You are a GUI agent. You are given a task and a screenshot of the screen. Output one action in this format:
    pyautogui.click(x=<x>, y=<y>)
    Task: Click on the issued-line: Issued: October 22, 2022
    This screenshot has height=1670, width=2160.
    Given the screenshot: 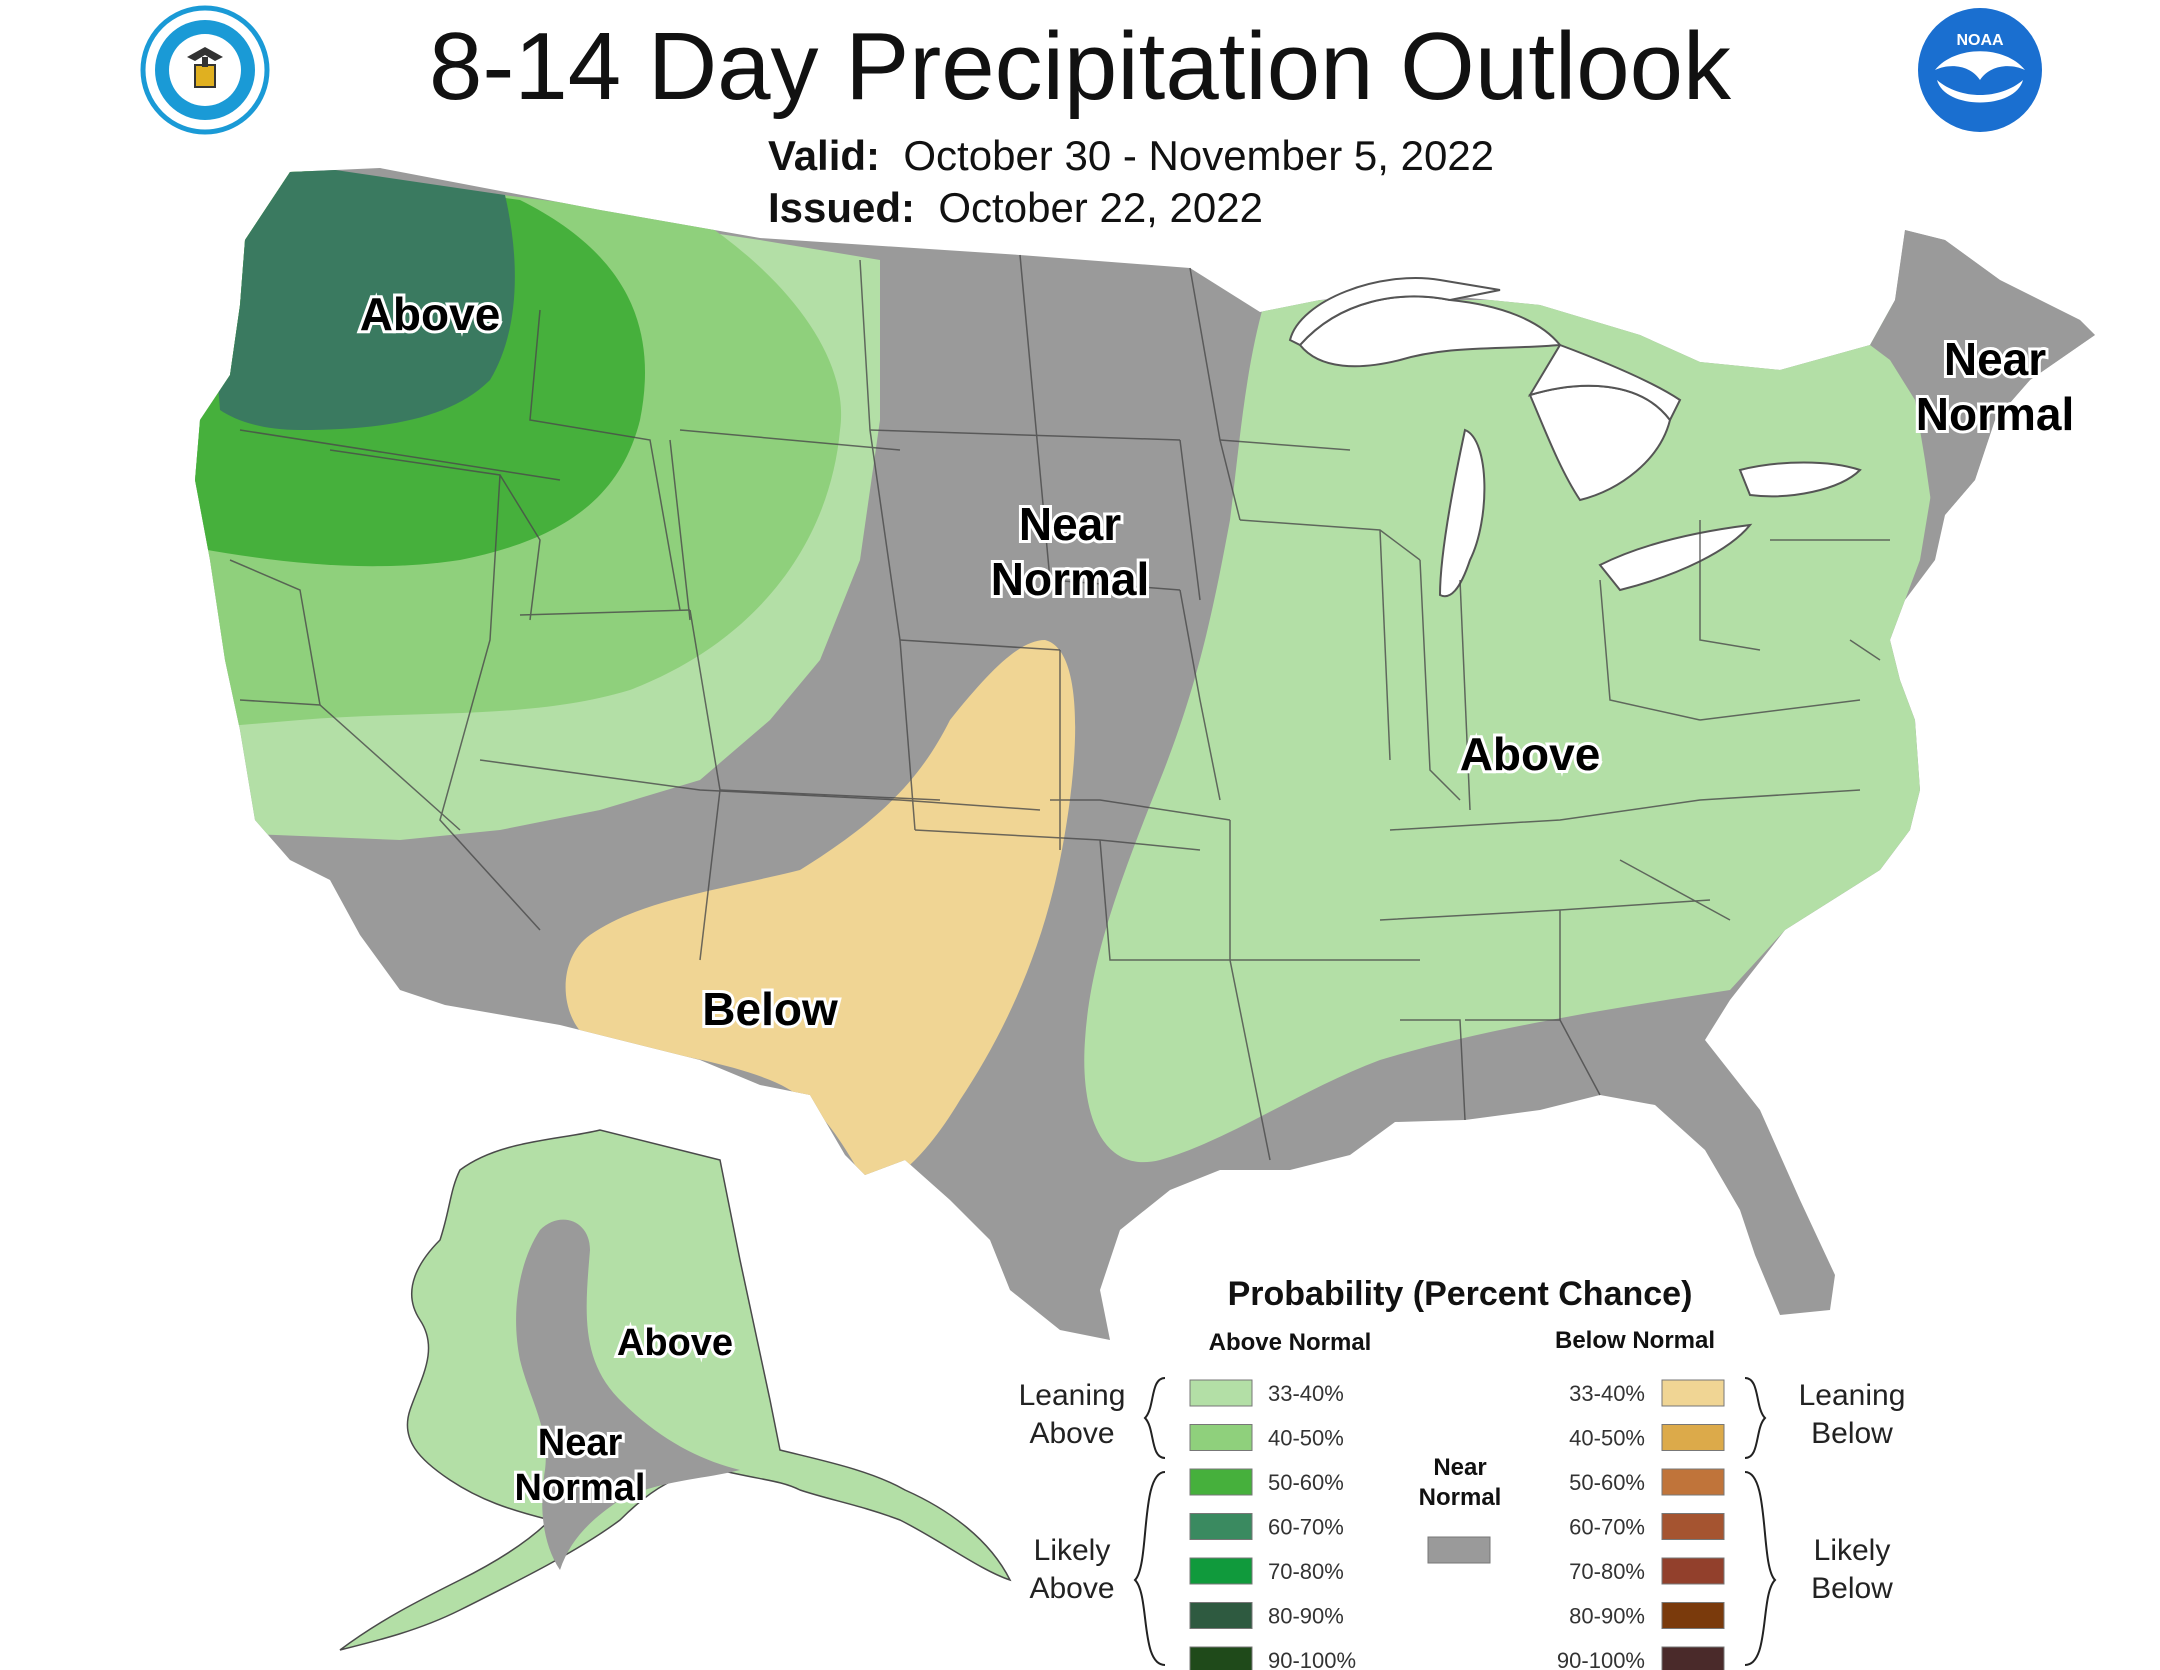 What is the action you would take?
    pyautogui.click(x=1131, y=208)
    